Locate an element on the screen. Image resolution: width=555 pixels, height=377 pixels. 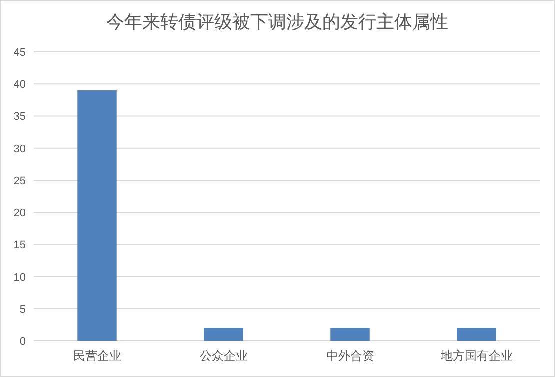
y-tick-label: 30 is located at coordinates (20, 149).